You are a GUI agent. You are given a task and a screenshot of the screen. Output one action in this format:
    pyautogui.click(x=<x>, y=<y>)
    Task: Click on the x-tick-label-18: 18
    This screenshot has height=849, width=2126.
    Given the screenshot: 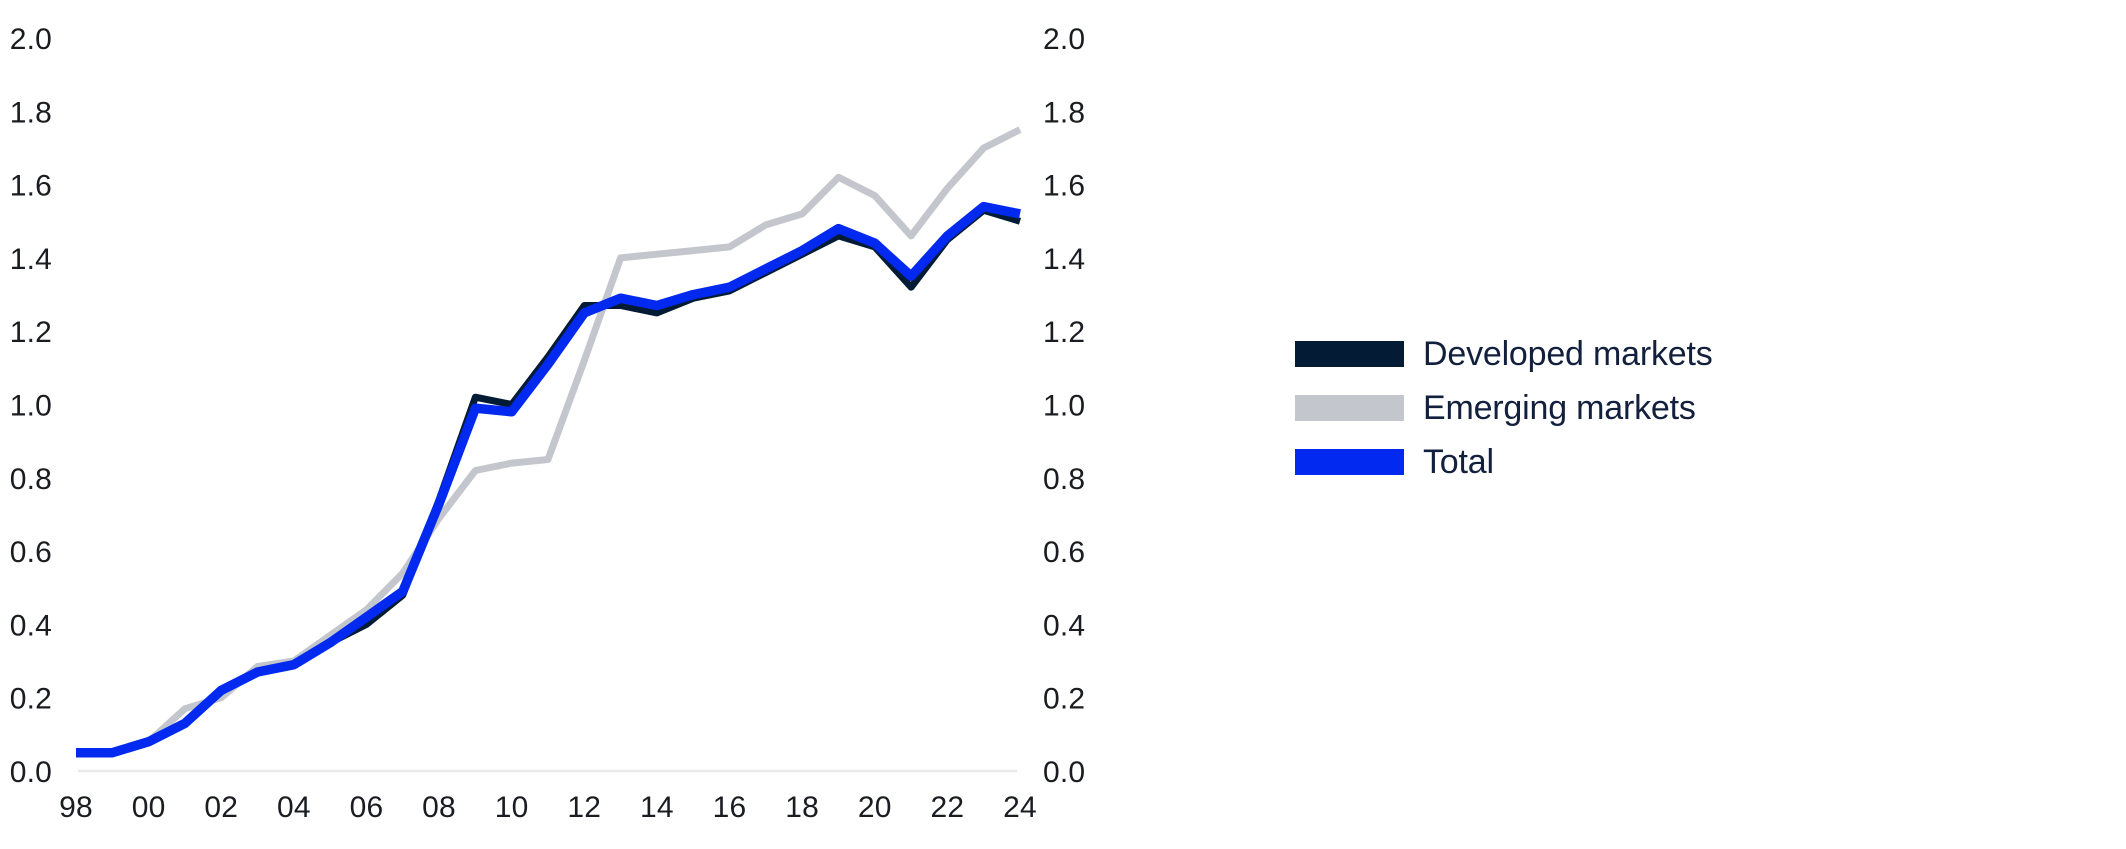 What is the action you would take?
    pyautogui.click(x=802, y=807)
    